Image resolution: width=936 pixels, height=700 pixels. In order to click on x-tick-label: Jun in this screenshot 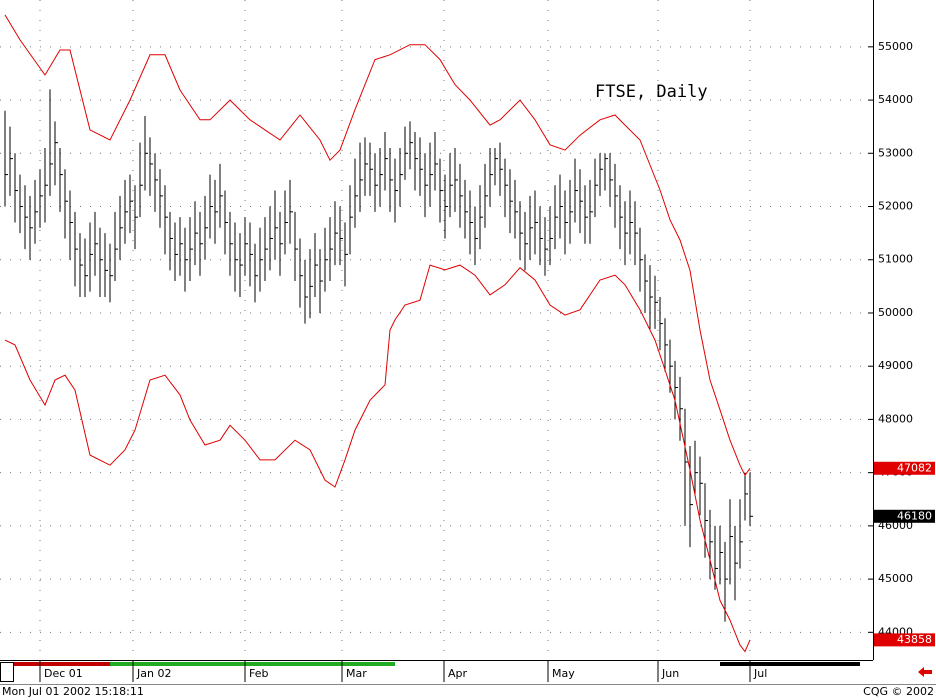, I will do `click(670, 673)`.